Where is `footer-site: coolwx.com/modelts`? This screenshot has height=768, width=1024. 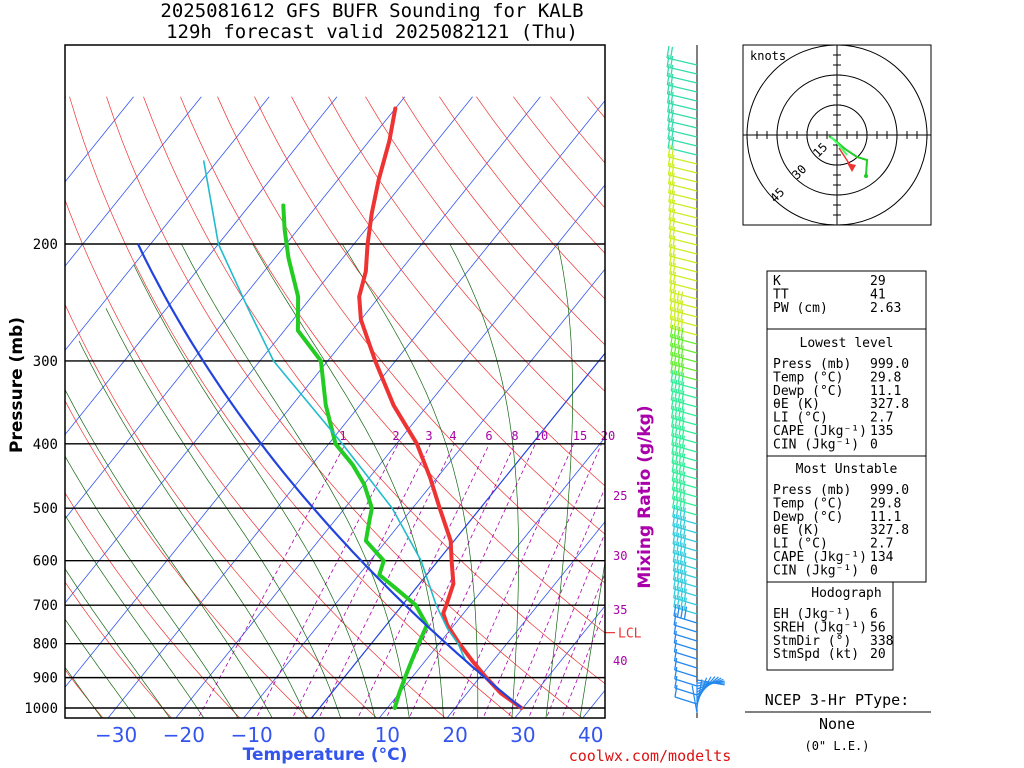
footer-site: coolwx.com/modelts is located at coordinates (650, 756).